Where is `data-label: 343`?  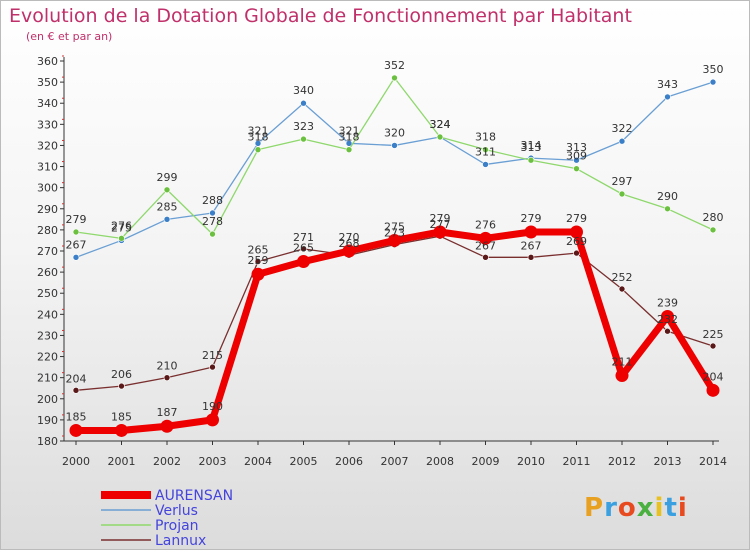
data-label: 343 is located at coordinates (667, 84).